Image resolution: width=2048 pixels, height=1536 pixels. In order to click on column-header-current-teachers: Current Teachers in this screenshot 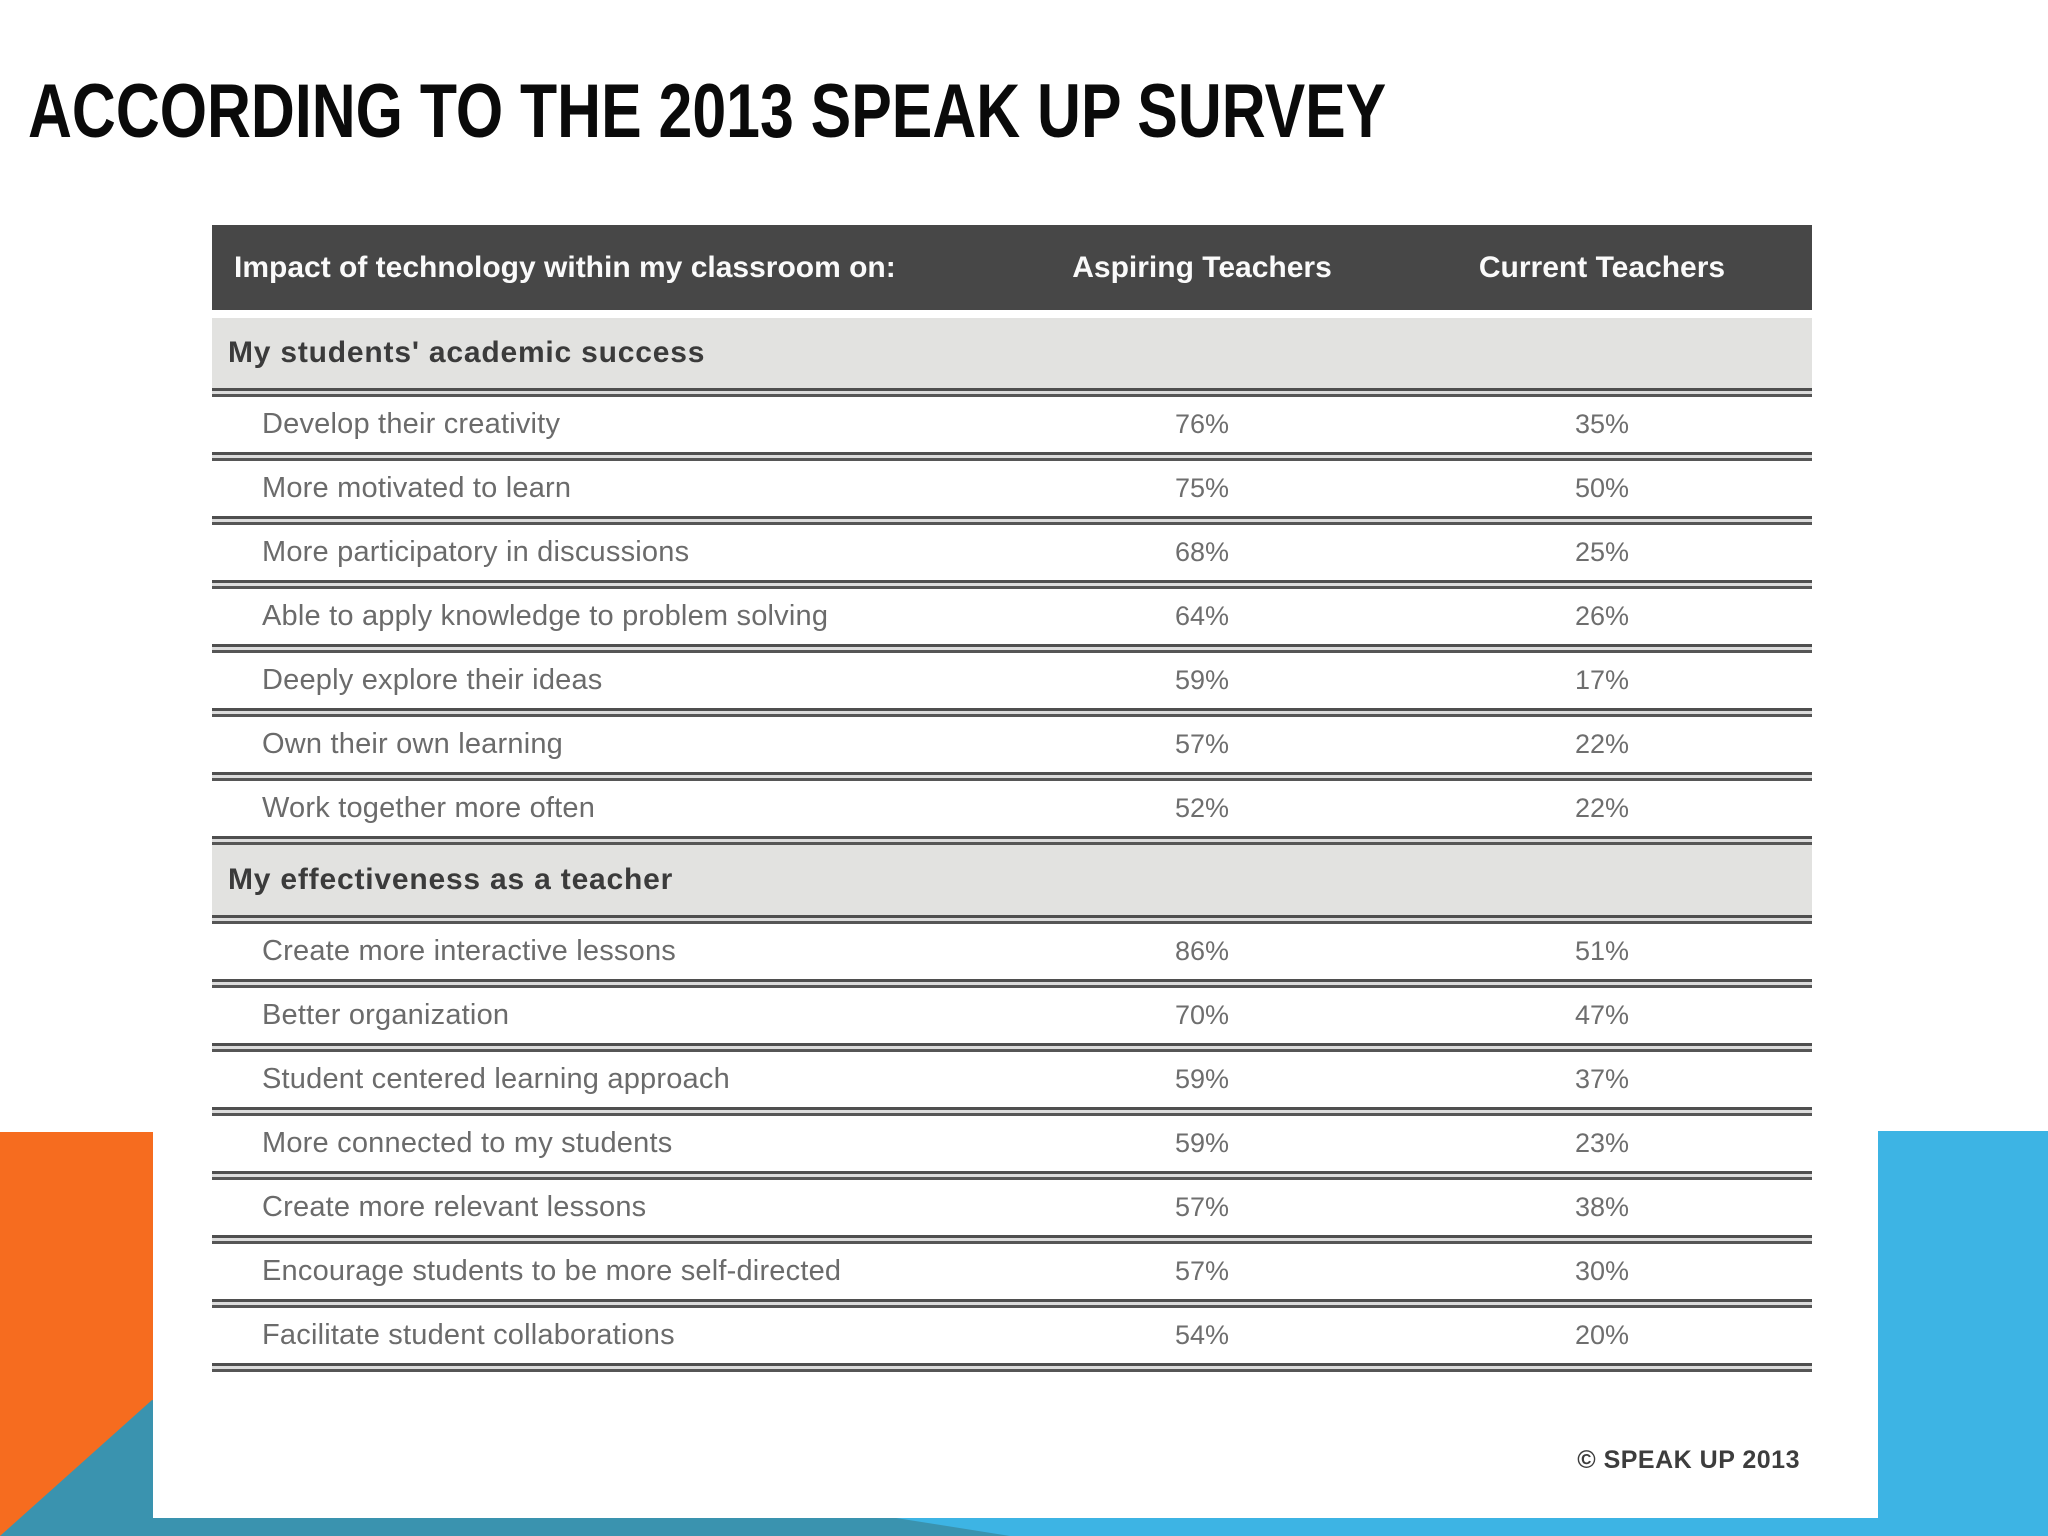, I will do `click(1602, 267)`.